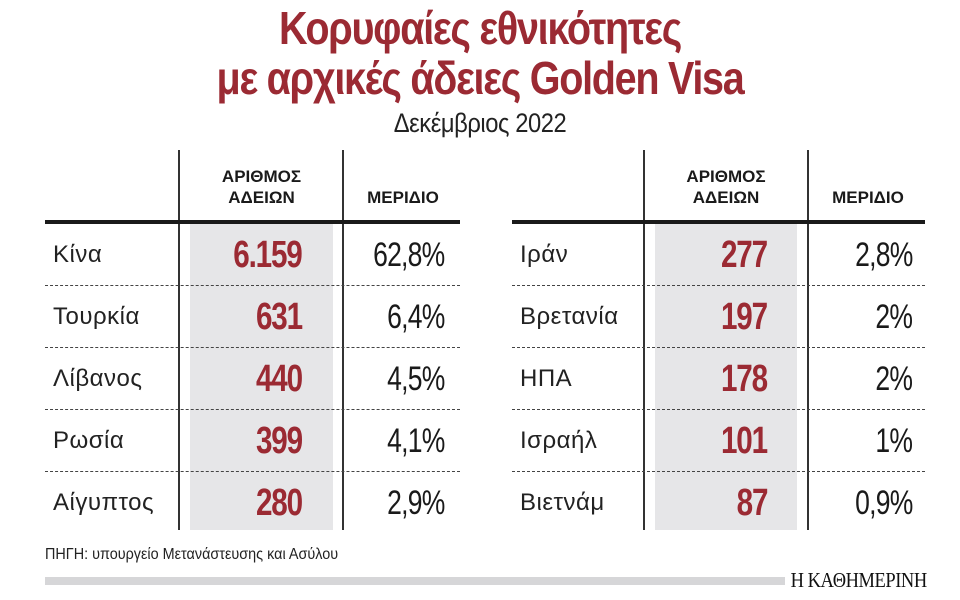 The image size is (960, 600). I want to click on table-row: Αίγυπτος 280 2,9%, so click(252, 503).